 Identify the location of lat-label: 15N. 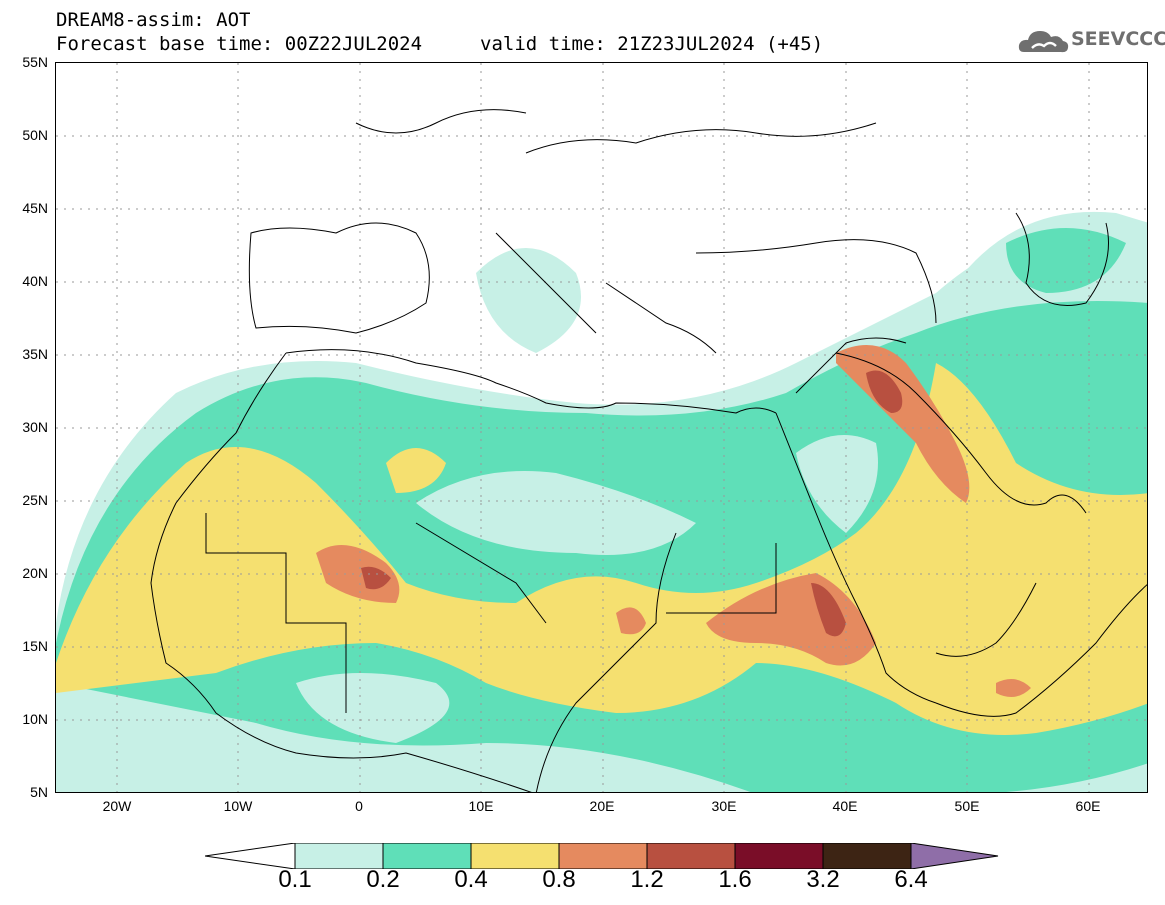
(35, 646).